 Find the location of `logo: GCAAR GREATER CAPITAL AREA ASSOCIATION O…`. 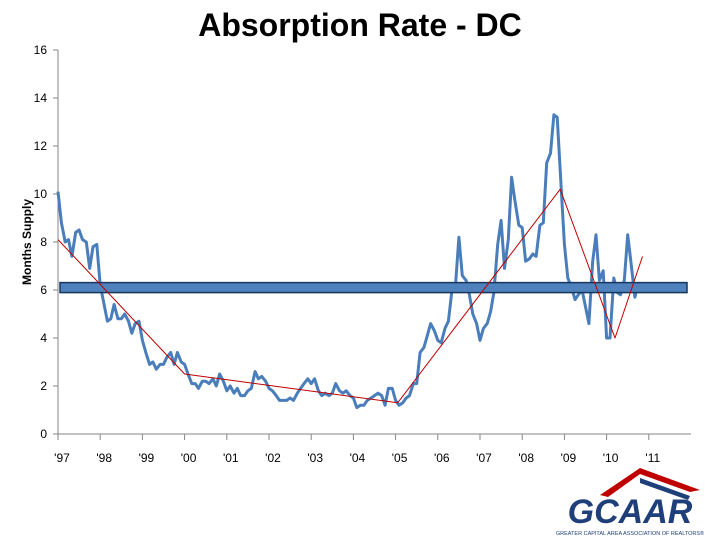

logo: GCAAR GREATER CAPITAL AREA ASSOCIATION O… is located at coordinates (630, 502).